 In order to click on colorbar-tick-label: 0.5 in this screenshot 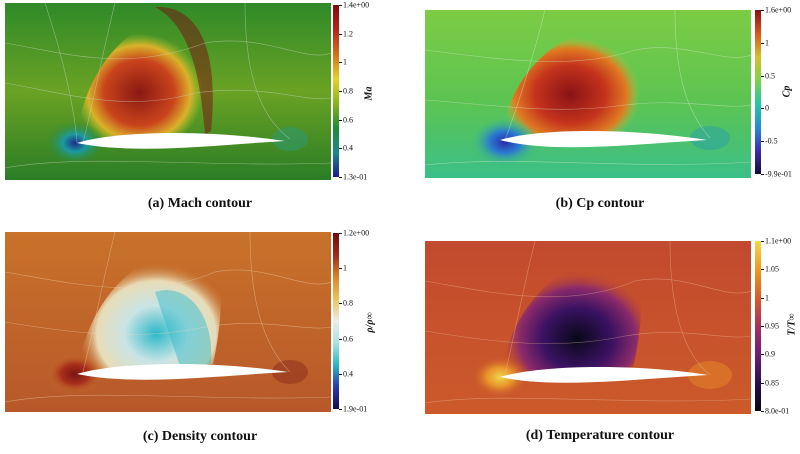, I will do `click(770, 76)`.